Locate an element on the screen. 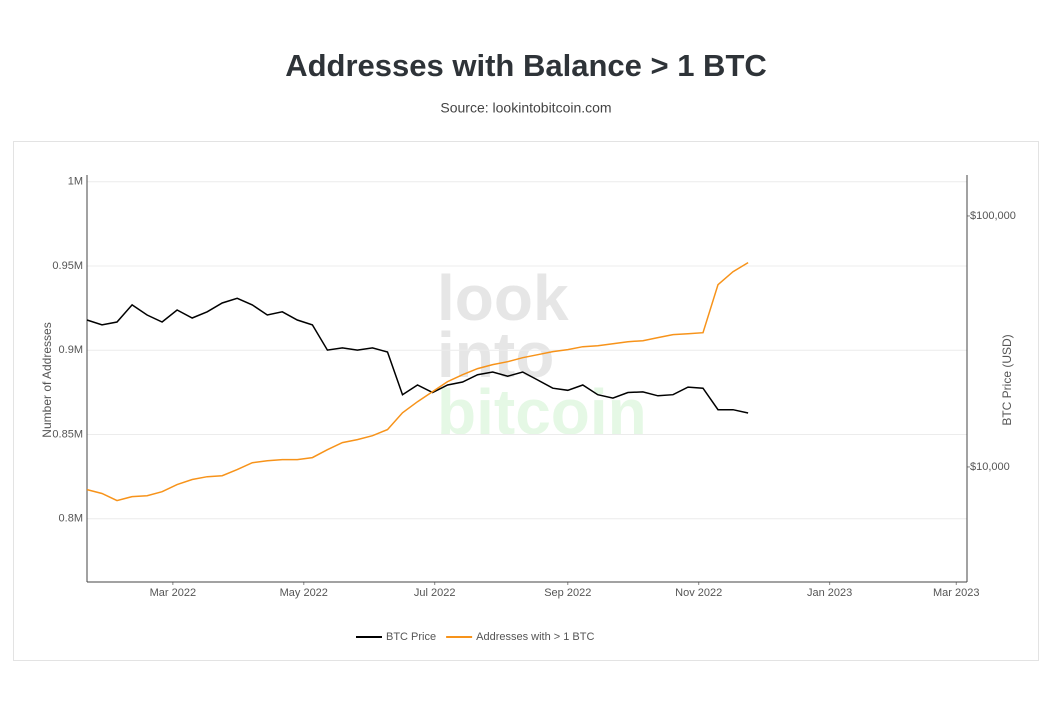  y2-tick-label: $100,000 is located at coordinates (993, 216).